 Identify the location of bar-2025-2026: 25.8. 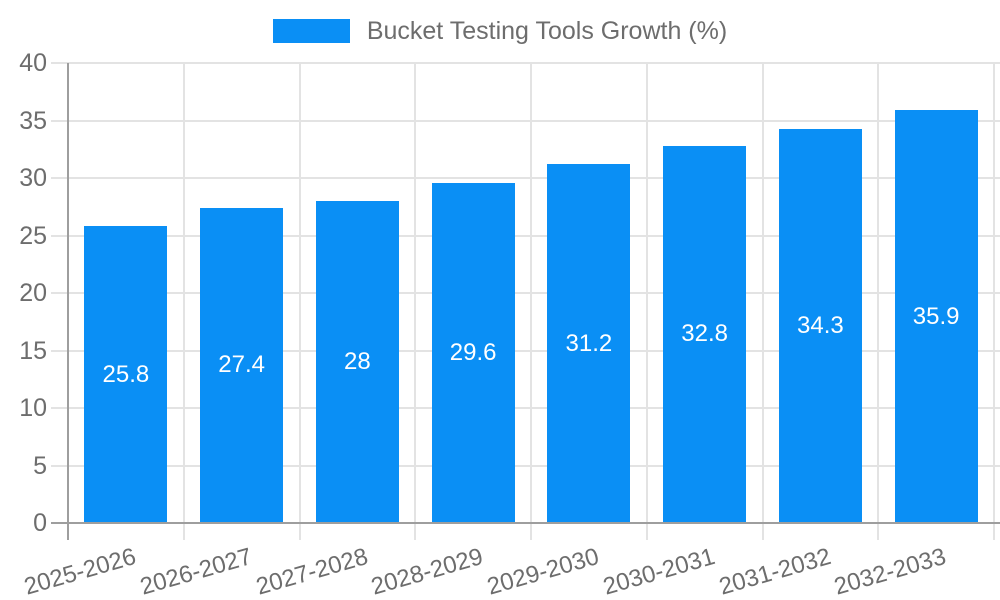
(126, 374).